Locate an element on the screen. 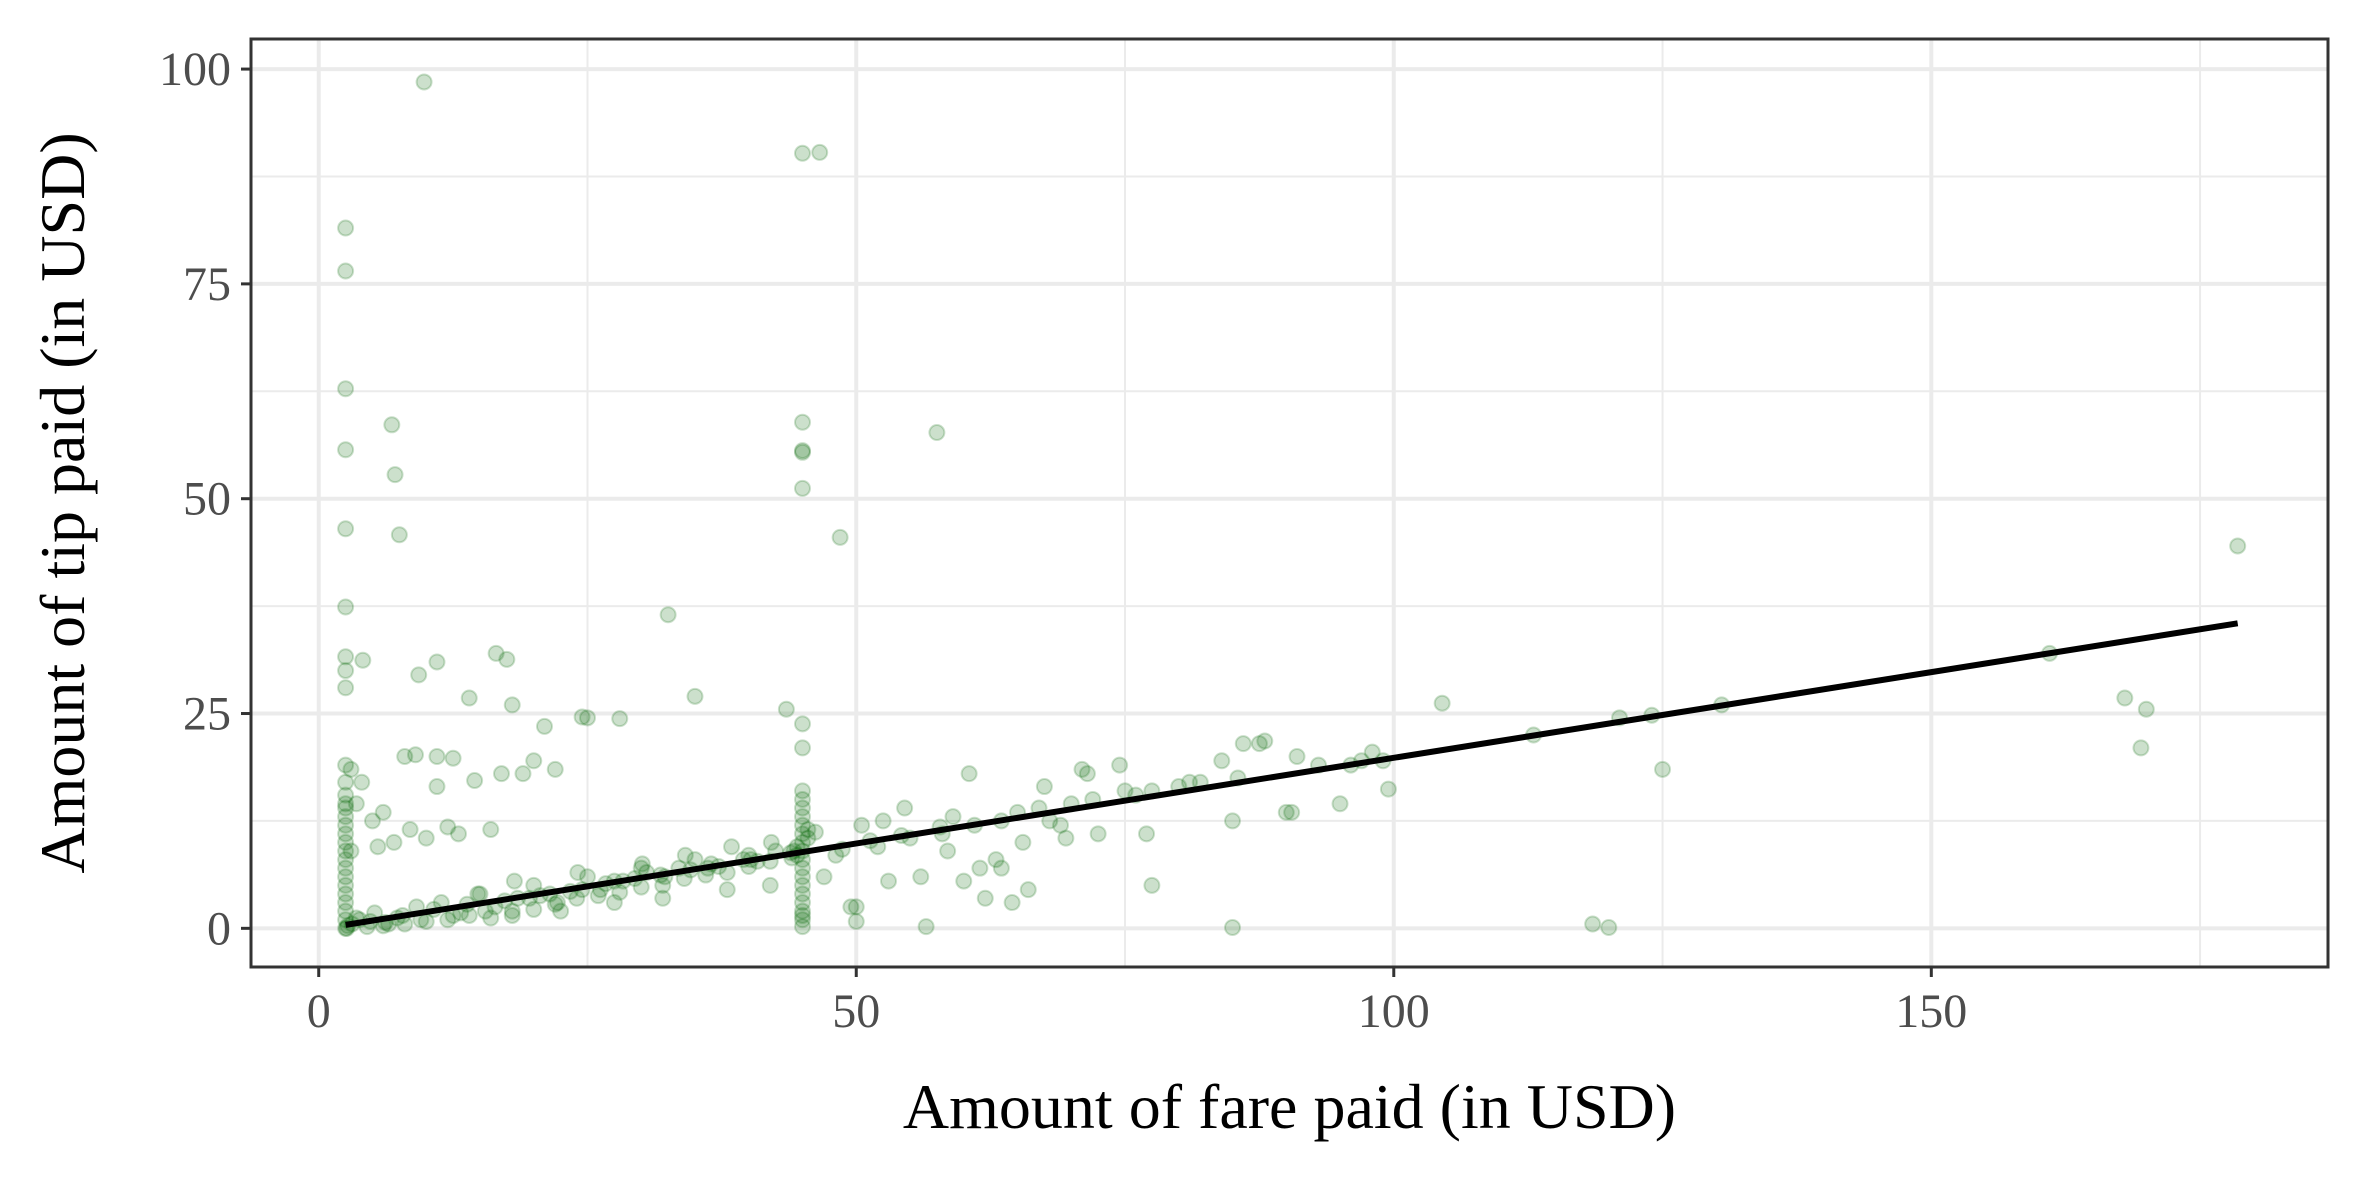 Image resolution: width=2362 pixels, height=1186 pixels. y-tick-label: 0 is located at coordinates (219, 928).